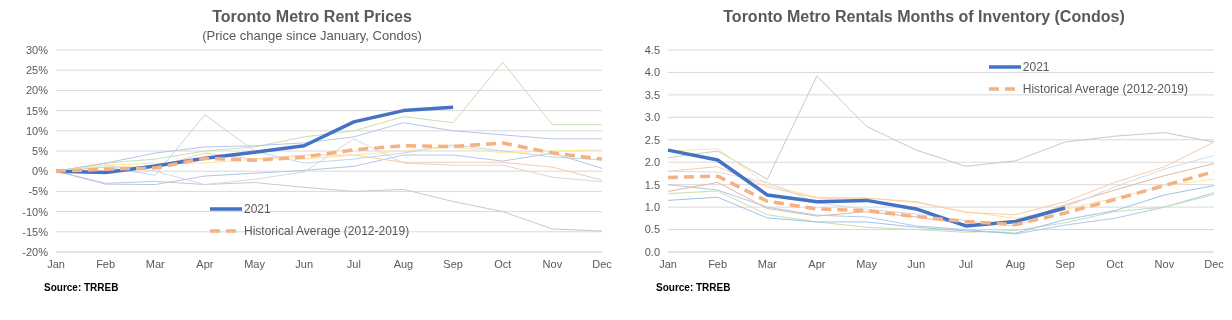 This screenshot has width=1232, height=320. What do you see at coordinates (652, 139) in the screenshot?
I see `y-tick-label: 2.5` at bounding box center [652, 139].